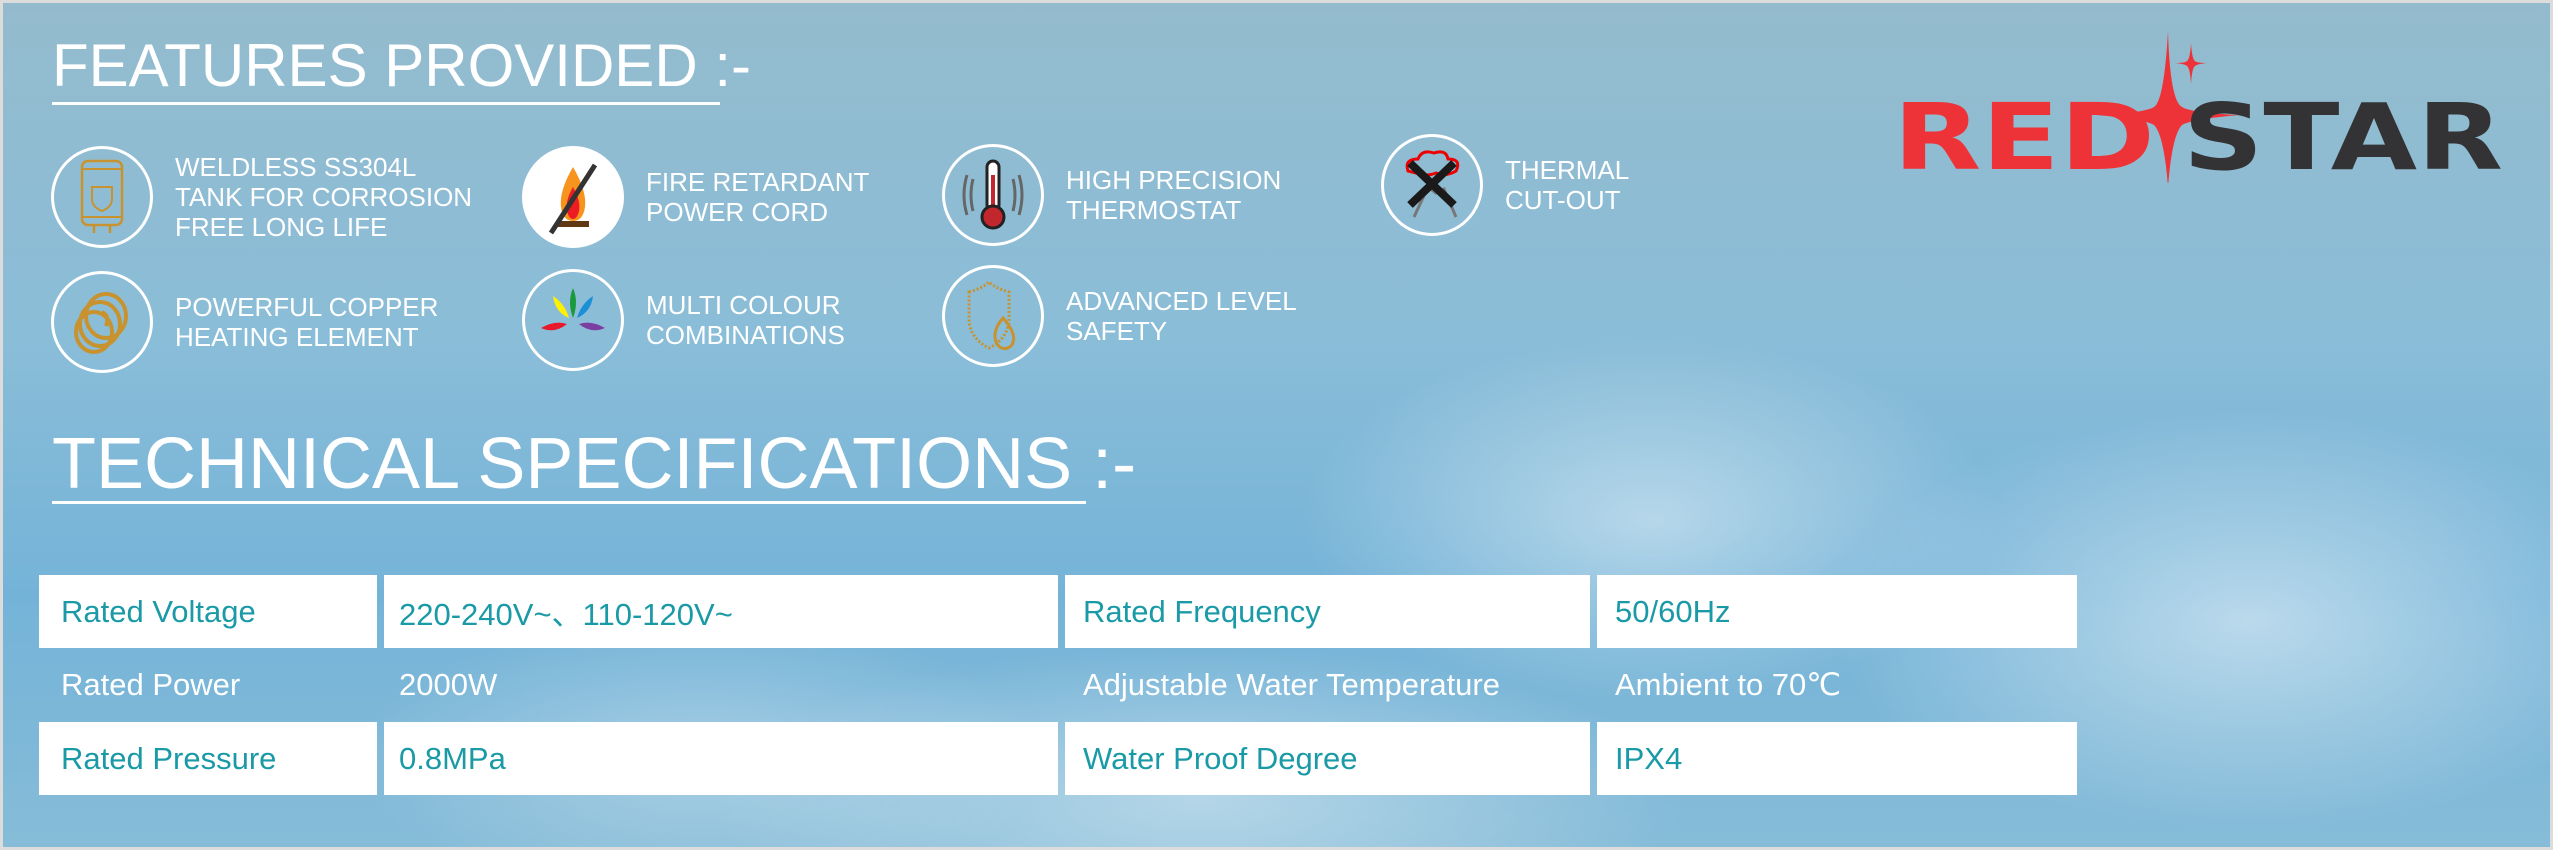 Image resolution: width=2553 pixels, height=850 pixels. Describe the element at coordinates (386, 103) in the screenshot. I see `features-underline` at that location.